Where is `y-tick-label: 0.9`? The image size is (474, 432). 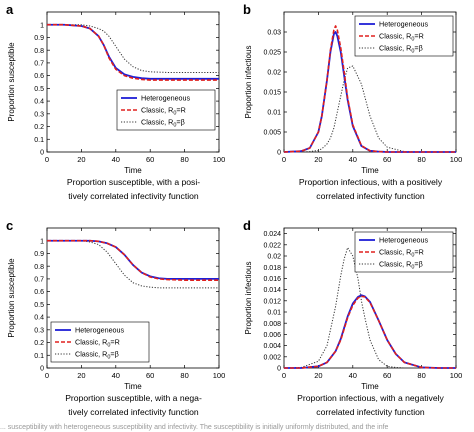
y-tick-label: 0.9 is located at coordinates (39, 38).